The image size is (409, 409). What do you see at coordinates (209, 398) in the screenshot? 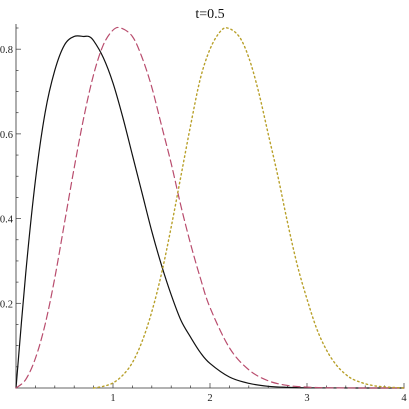
I see `x-tick-label: 2` at bounding box center [209, 398].